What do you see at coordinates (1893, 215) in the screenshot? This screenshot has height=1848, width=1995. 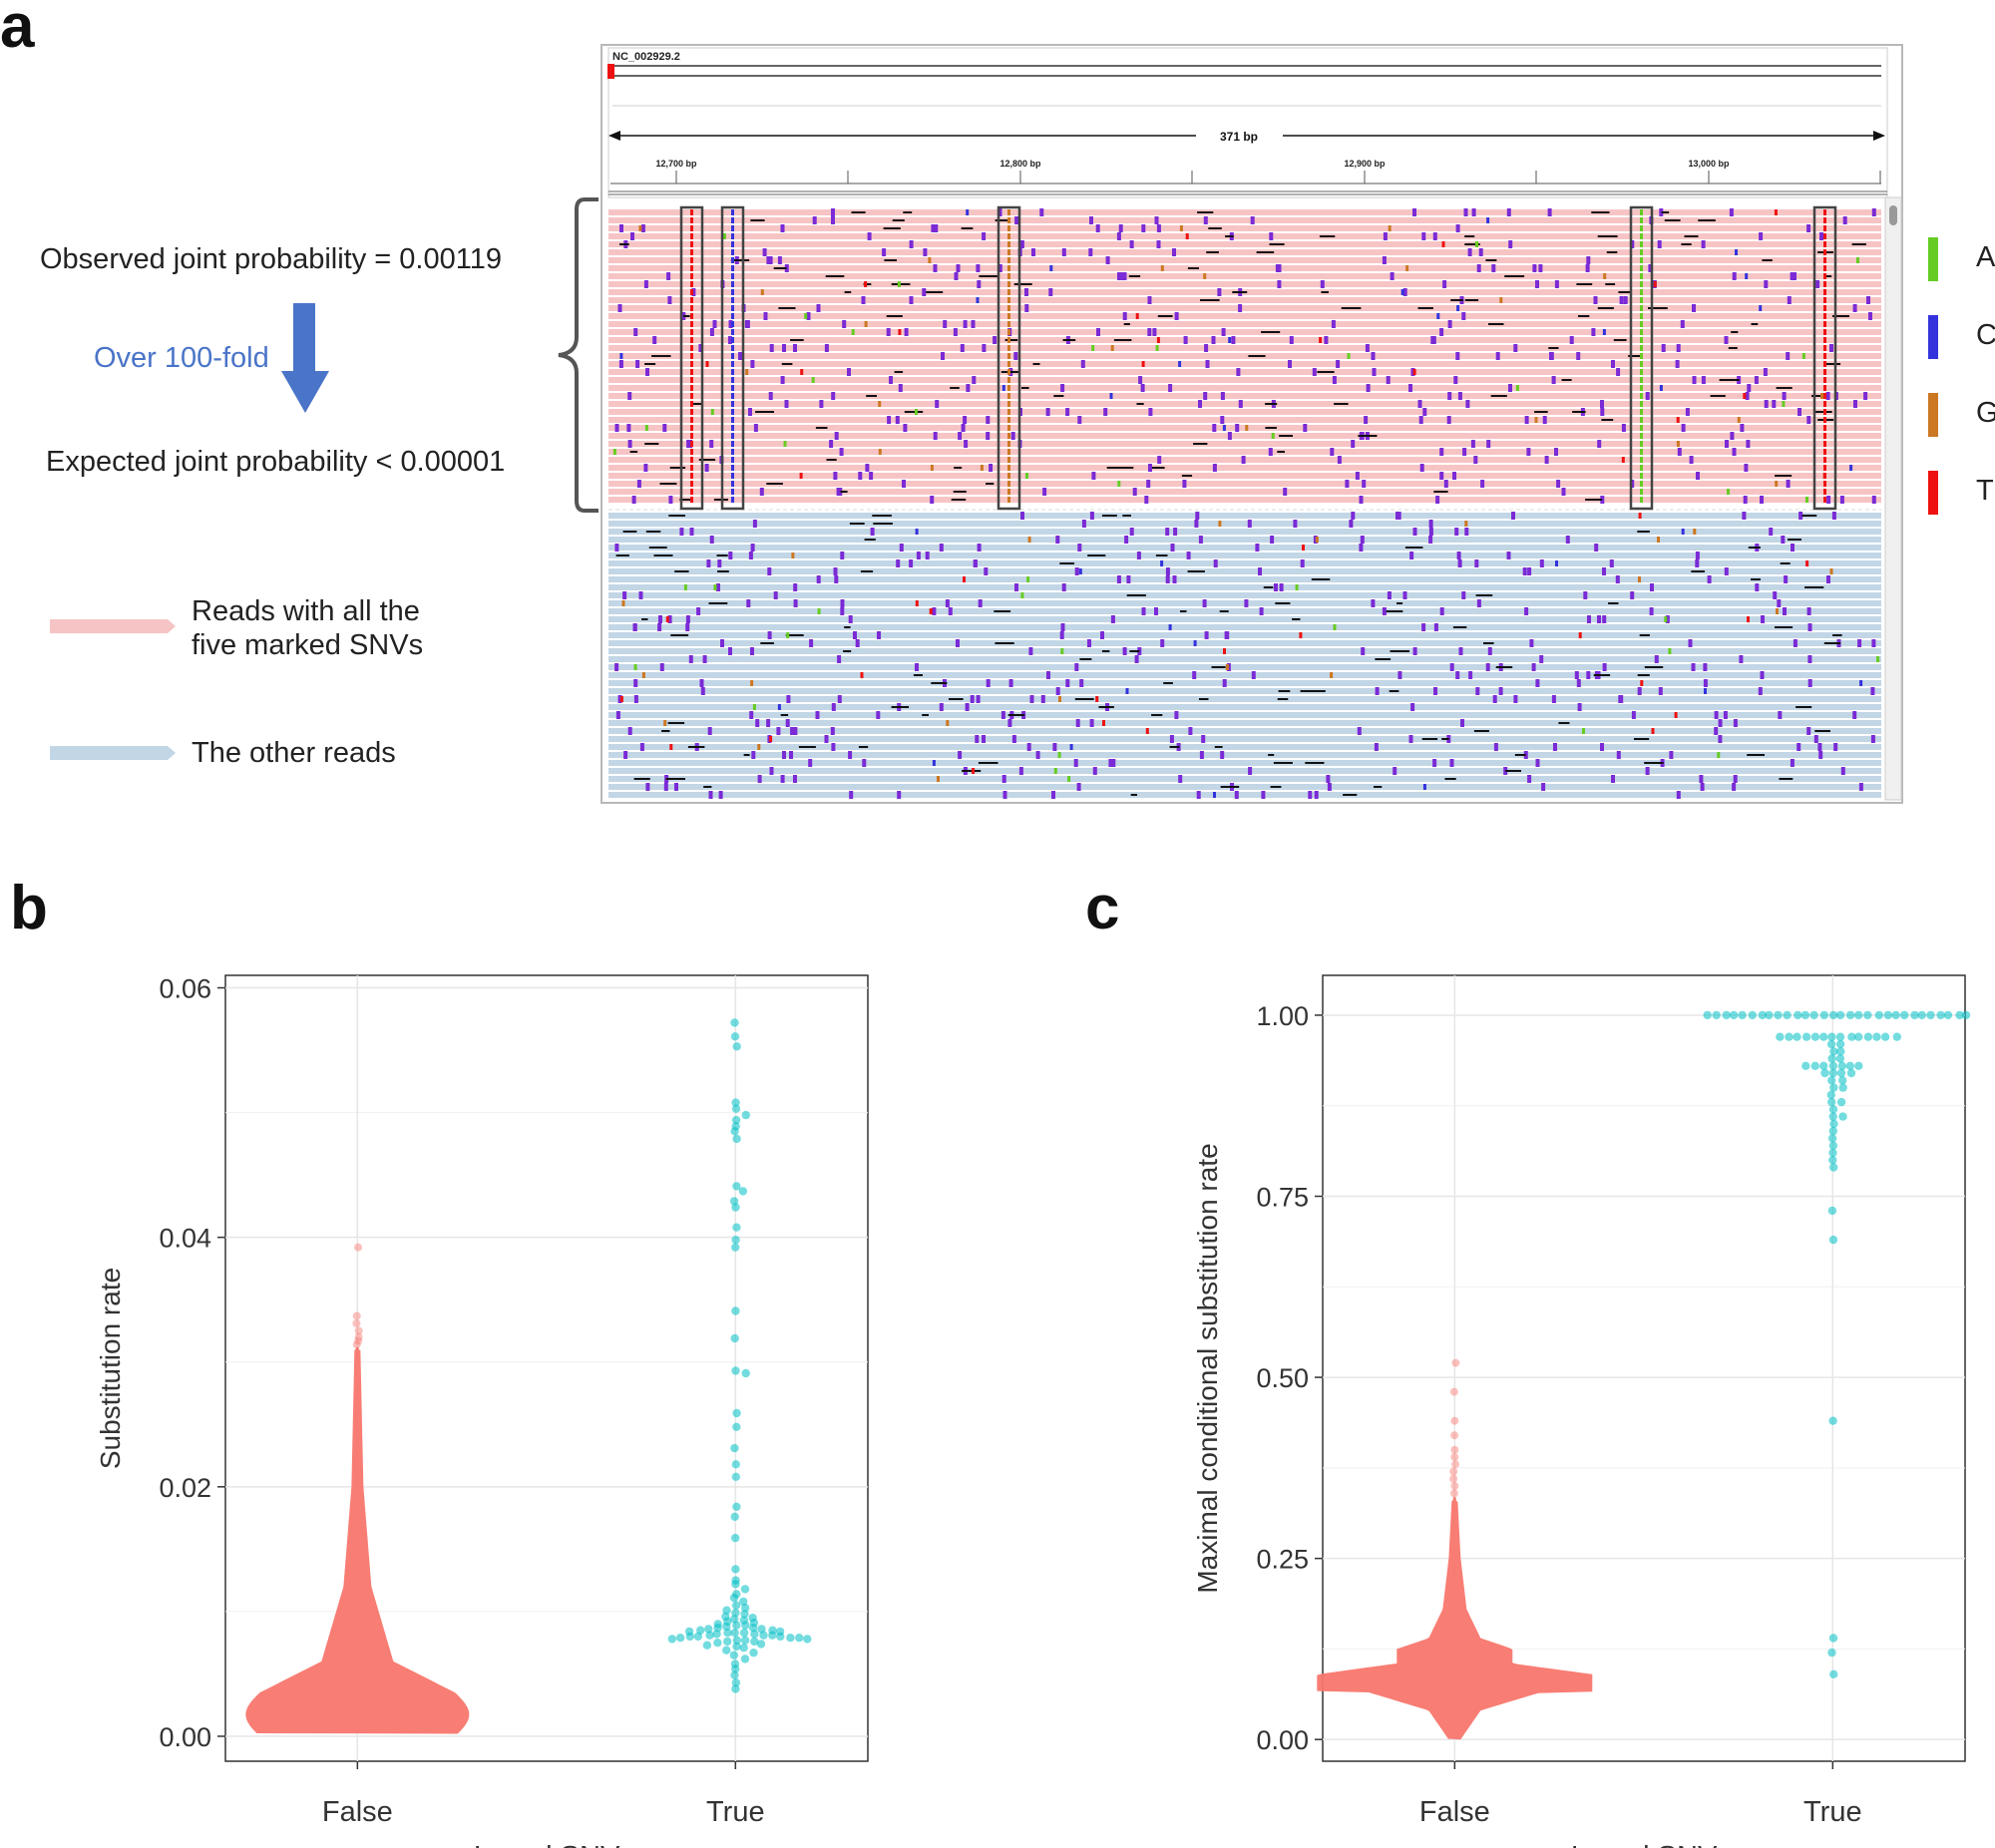 I see `igv-scrollbar-thumb` at bounding box center [1893, 215].